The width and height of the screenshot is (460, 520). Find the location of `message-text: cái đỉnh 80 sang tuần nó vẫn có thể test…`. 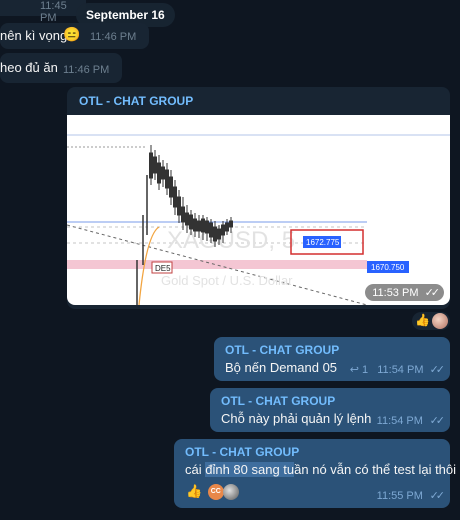

message-text: cái đỉnh 80 sang tuần nó vẫn có thể test… is located at coordinates (320, 469).